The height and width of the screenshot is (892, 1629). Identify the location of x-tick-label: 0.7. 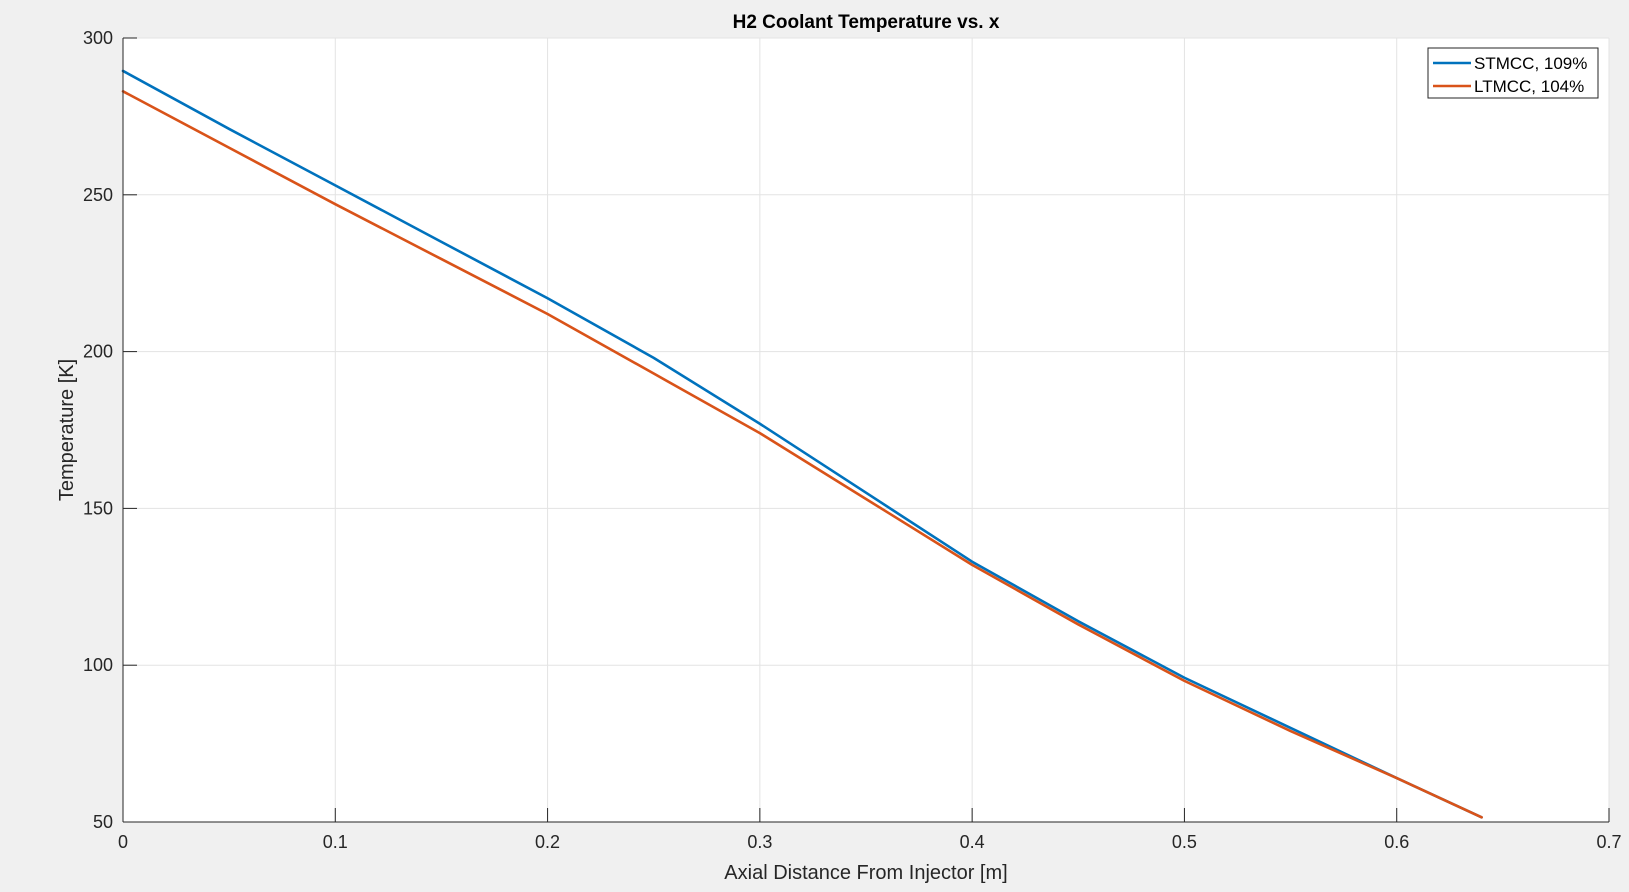
(1608, 842).